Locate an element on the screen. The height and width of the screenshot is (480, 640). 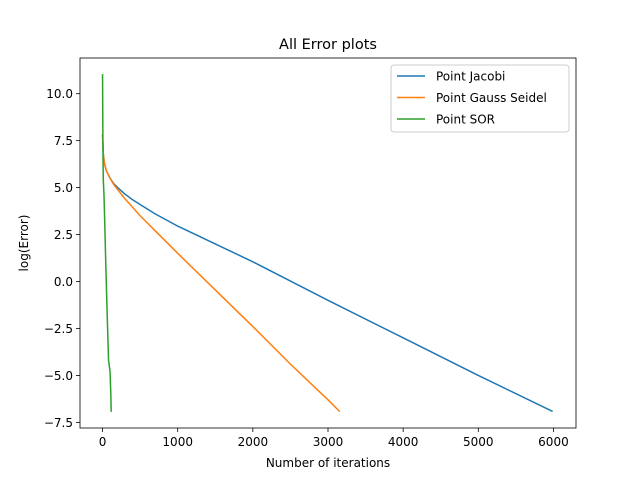
x-axis-label: Number of iterations is located at coordinates (328, 463).